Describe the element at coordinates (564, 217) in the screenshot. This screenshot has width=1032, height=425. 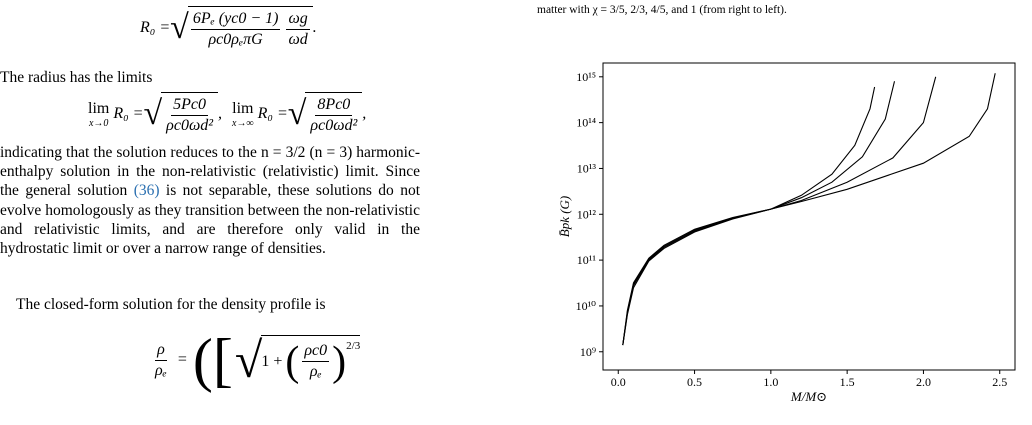
I see `y-axis-label: B̄pk (G)` at that location.